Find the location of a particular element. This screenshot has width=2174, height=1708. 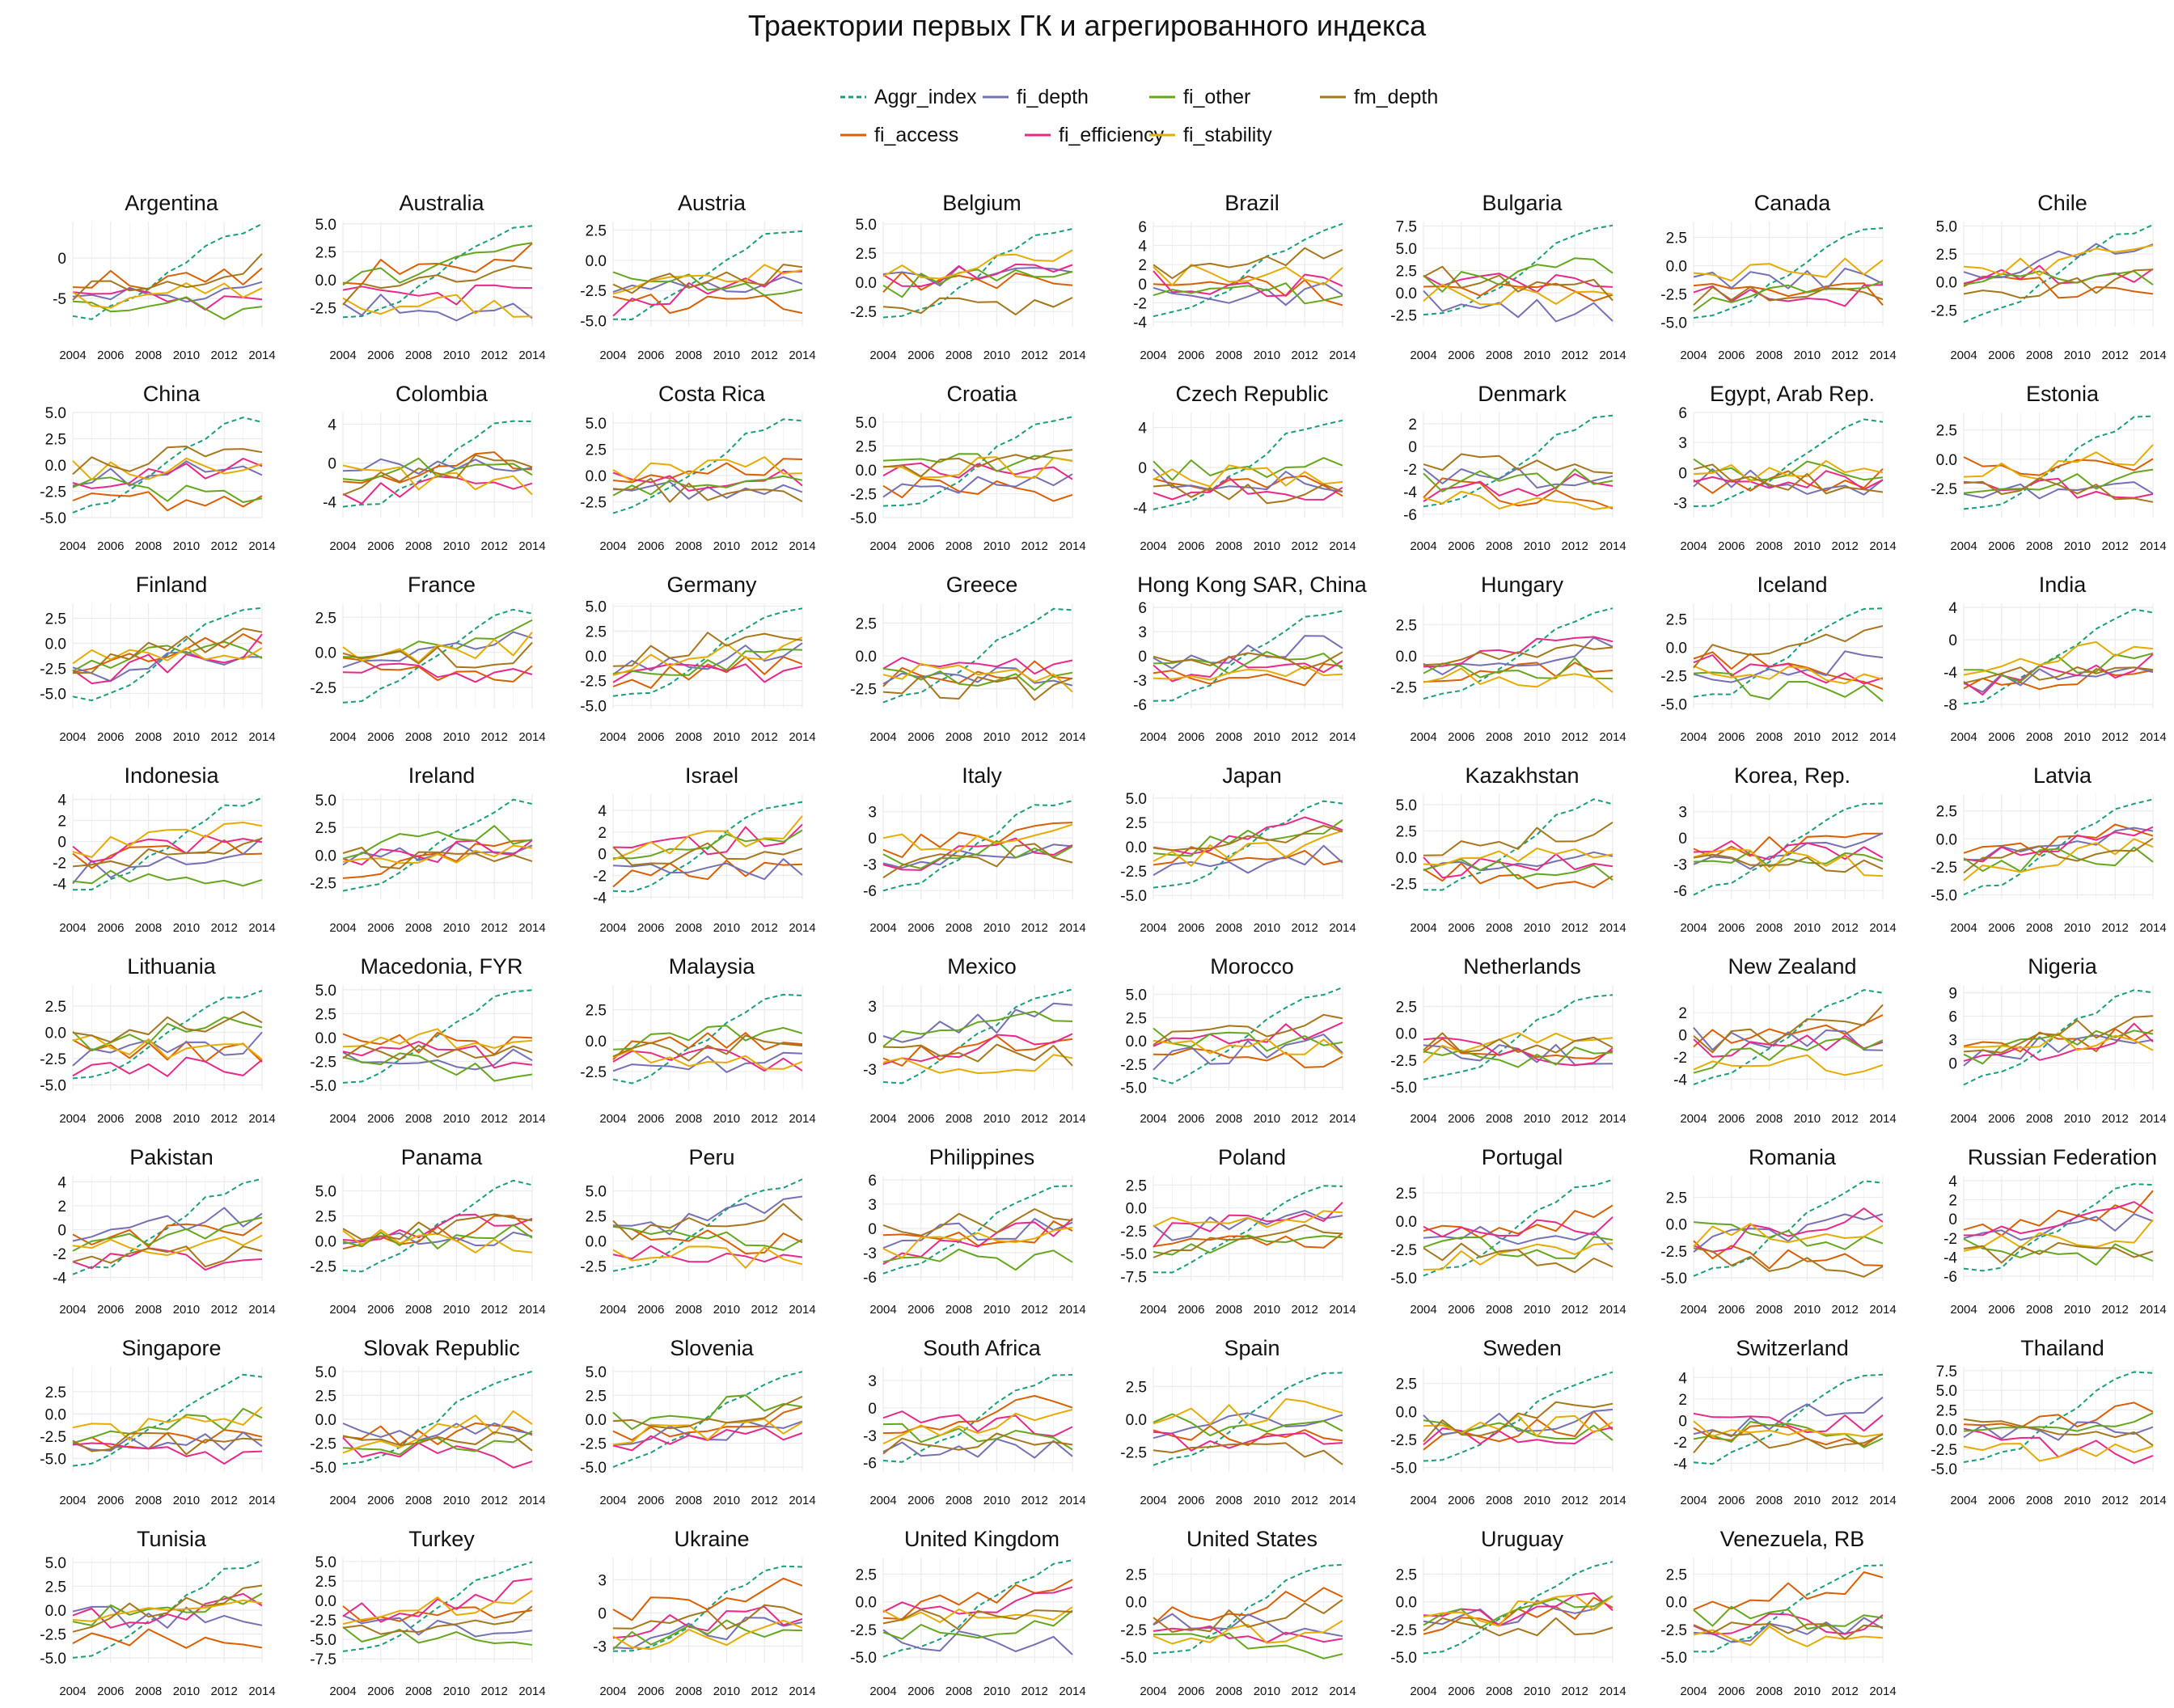

panel-title: Colombia is located at coordinates (442, 394).